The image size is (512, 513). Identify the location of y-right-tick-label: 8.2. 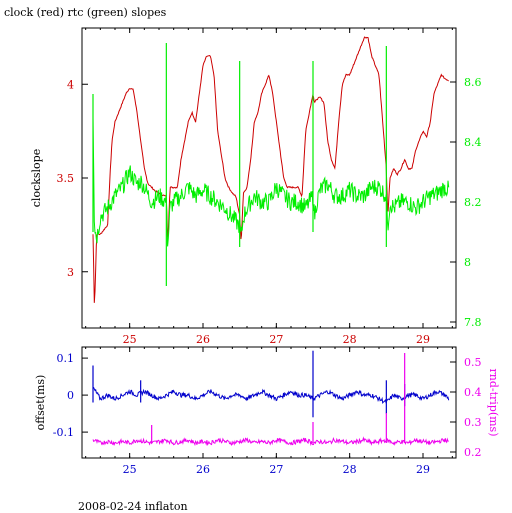
(473, 202).